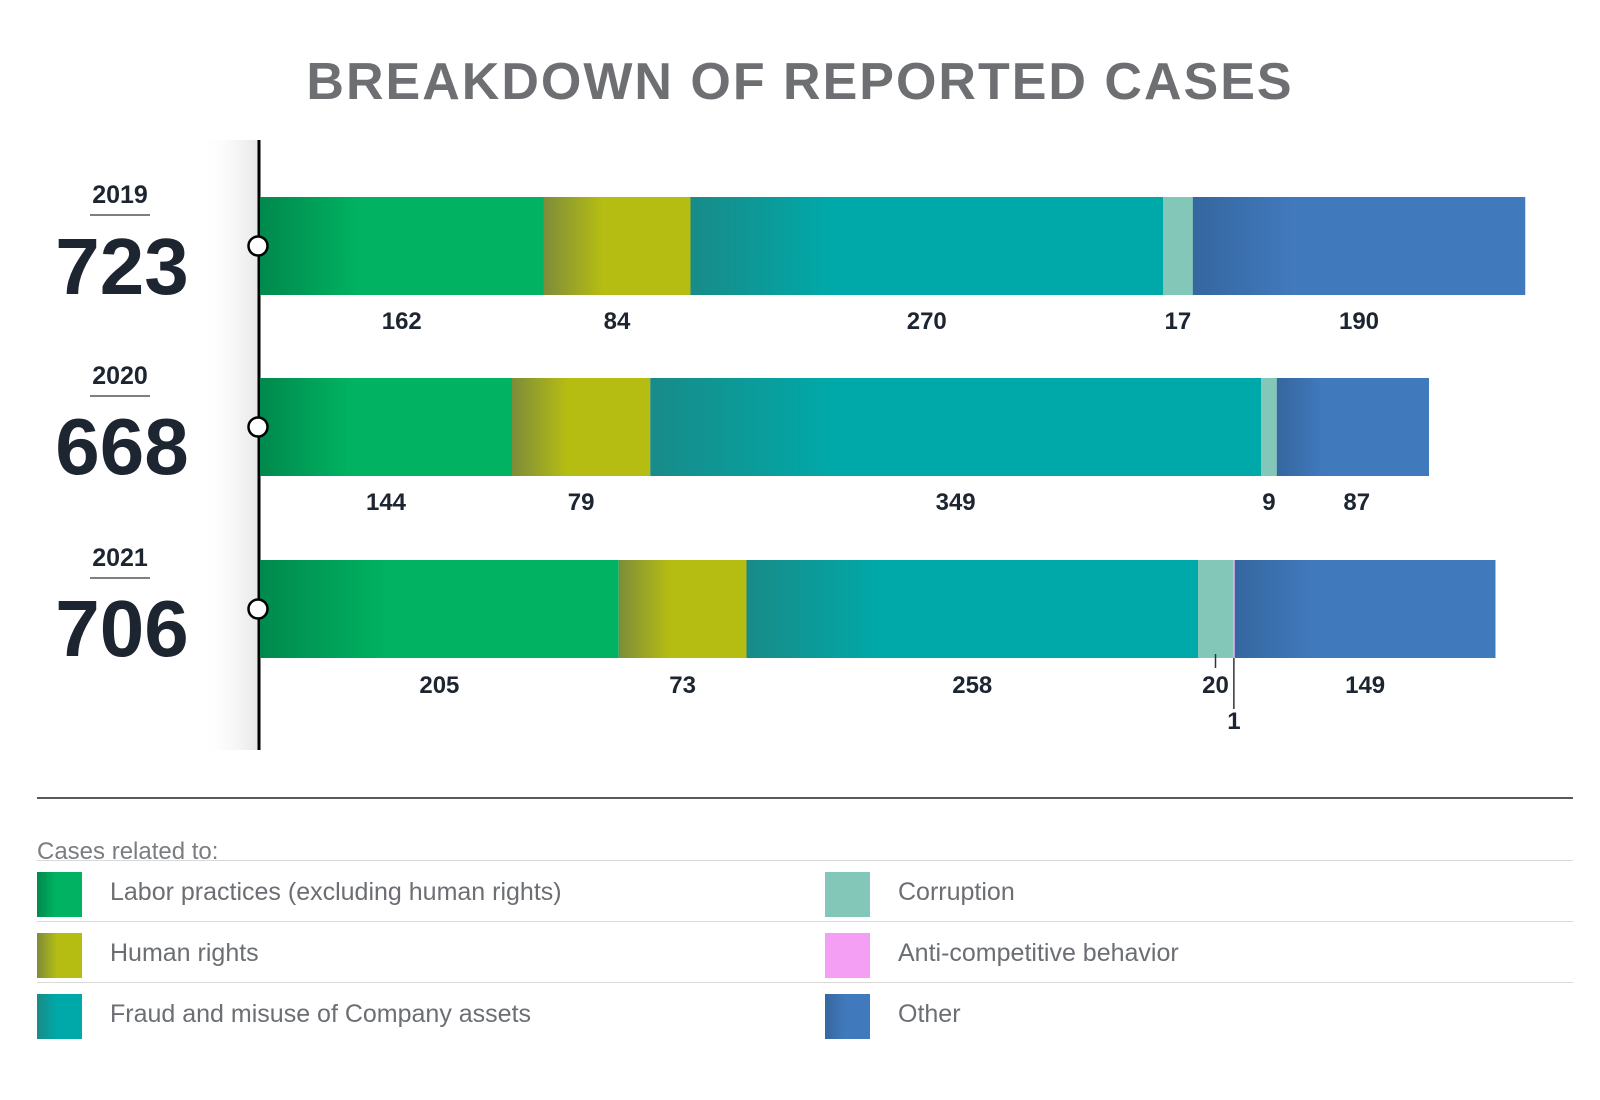 The image size is (1600, 1100). What do you see at coordinates (121, 628) in the screenshot?
I see `total-label: 706` at bounding box center [121, 628].